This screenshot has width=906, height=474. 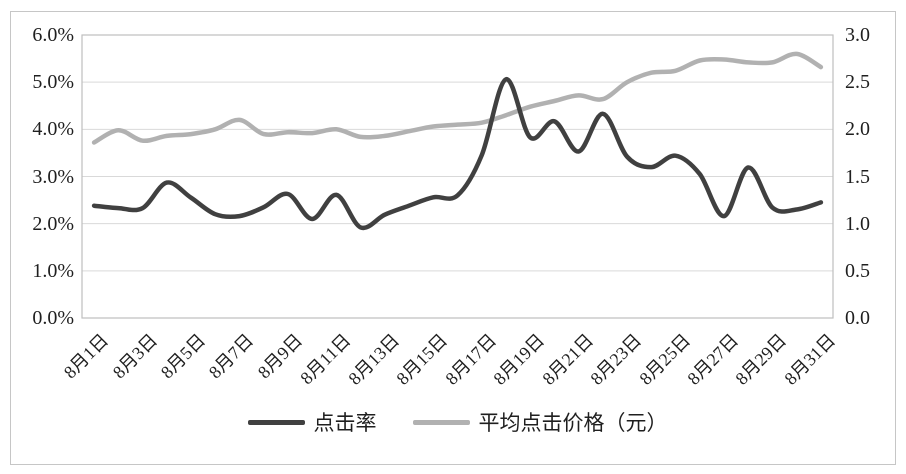 I want to click on avg-price-legend-line-icon, so click(x=441, y=422).